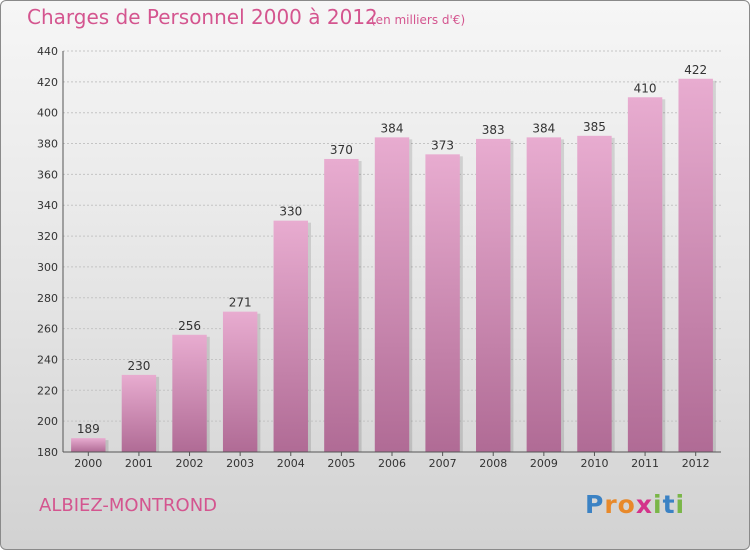  I want to click on y-tick-label: 240, so click(47, 359).